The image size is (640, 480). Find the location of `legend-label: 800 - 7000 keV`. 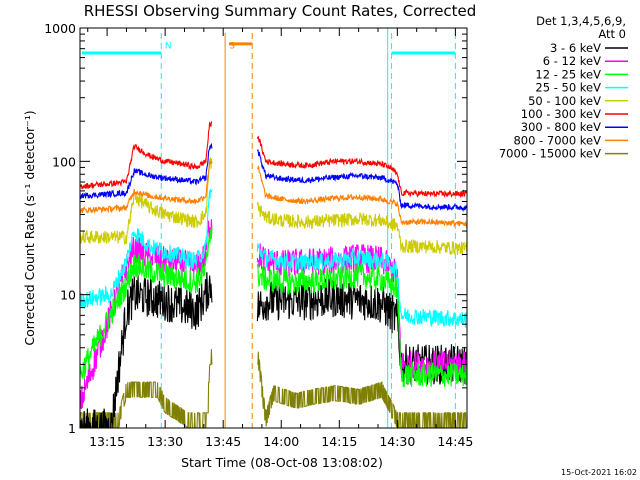

legend-label: 800 - 7000 keV is located at coordinates (557, 140).